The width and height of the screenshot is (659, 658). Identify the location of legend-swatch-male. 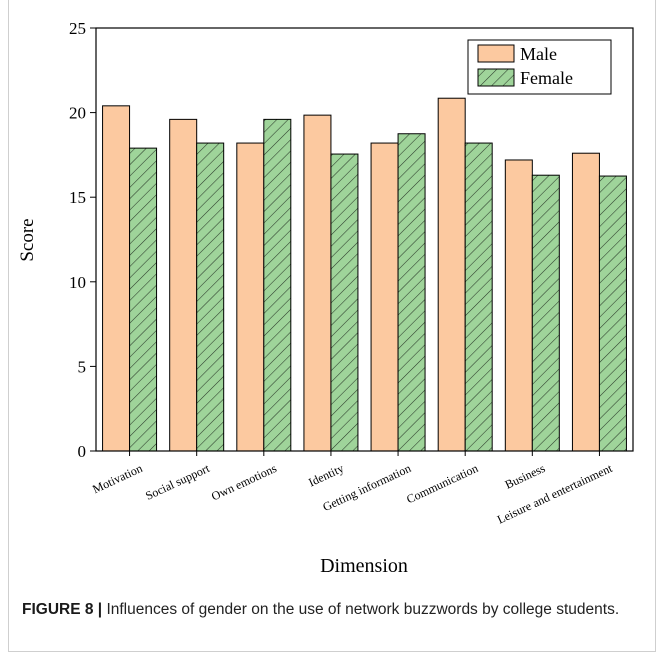
(496, 53).